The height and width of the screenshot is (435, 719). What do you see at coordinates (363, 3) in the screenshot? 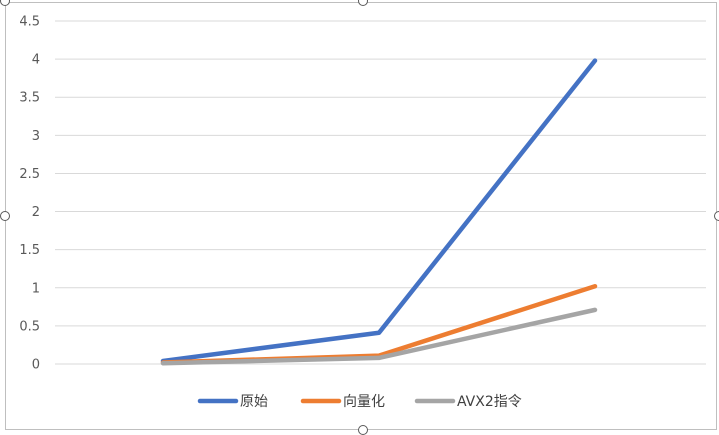
I see `resize-handle-top-center` at bounding box center [363, 3].